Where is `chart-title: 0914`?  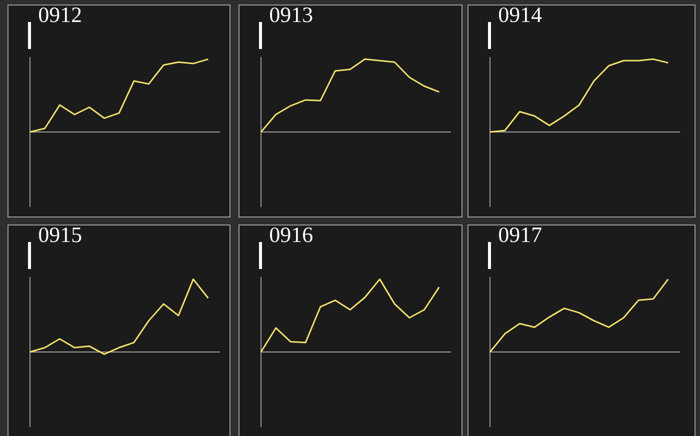
chart-title: 0914 is located at coordinates (520, 14).